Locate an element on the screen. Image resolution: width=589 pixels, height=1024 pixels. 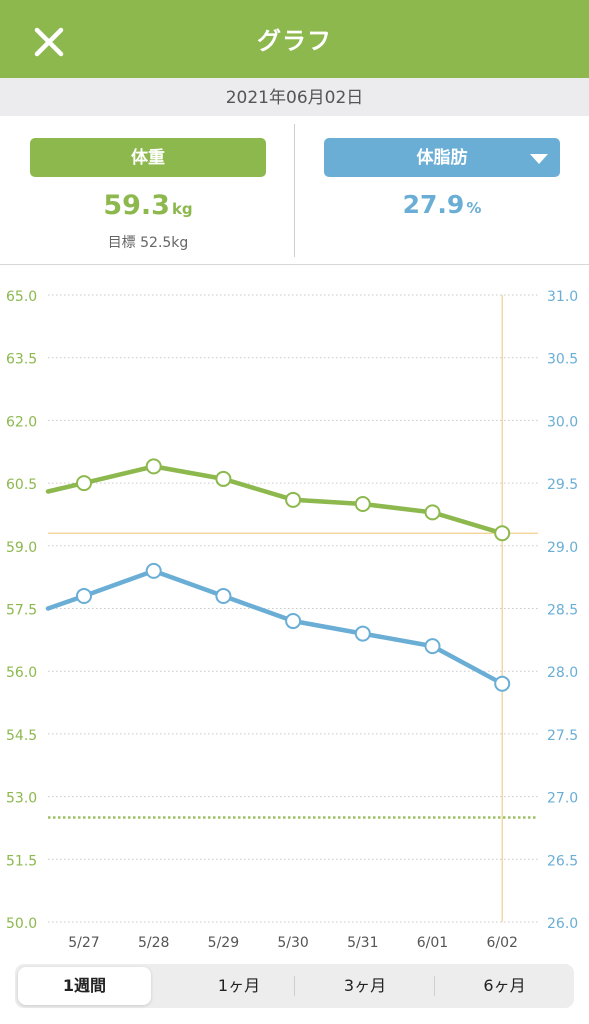
left-axis-tick: 53.0 is located at coordinates (21, 799).